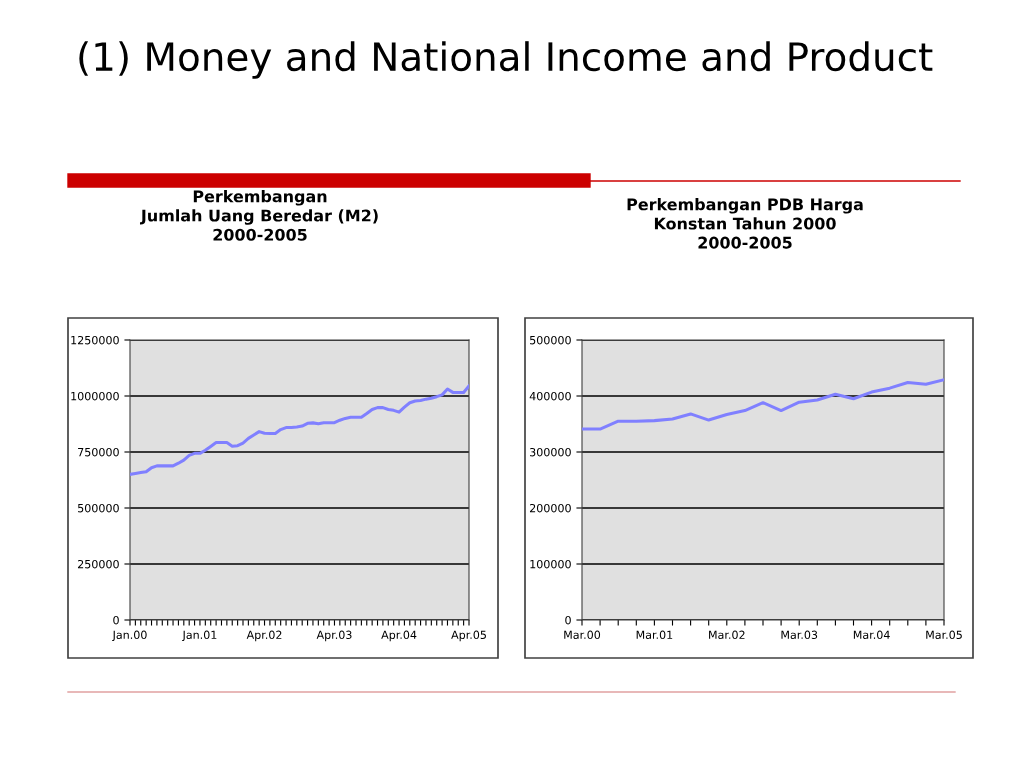 Image resolution: width=1024 pixels, height=768 pixels. I want to click on chart-title: Perkembangan Jumlah Uang Beredar (M2) 2000-2005, so click(258, 215).